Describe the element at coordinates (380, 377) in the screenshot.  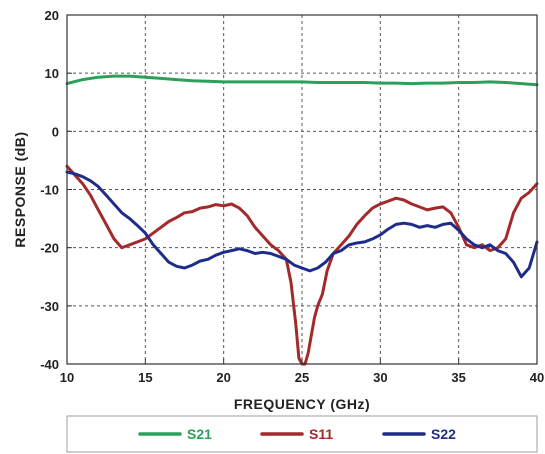
I see `x-tick-label: 30` at that location.